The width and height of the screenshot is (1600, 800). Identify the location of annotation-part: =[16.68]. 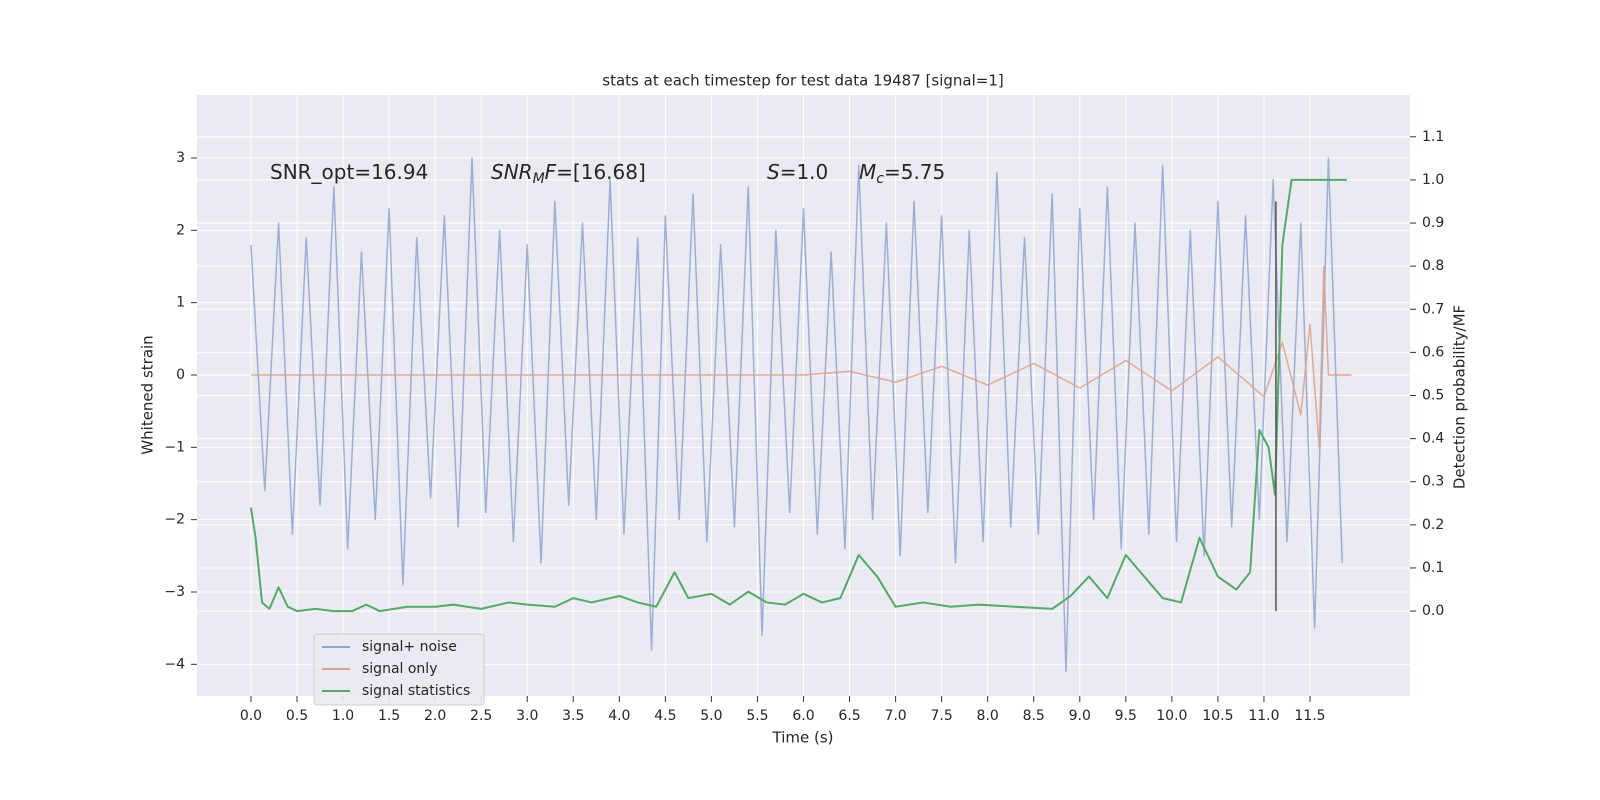
(601, 172).